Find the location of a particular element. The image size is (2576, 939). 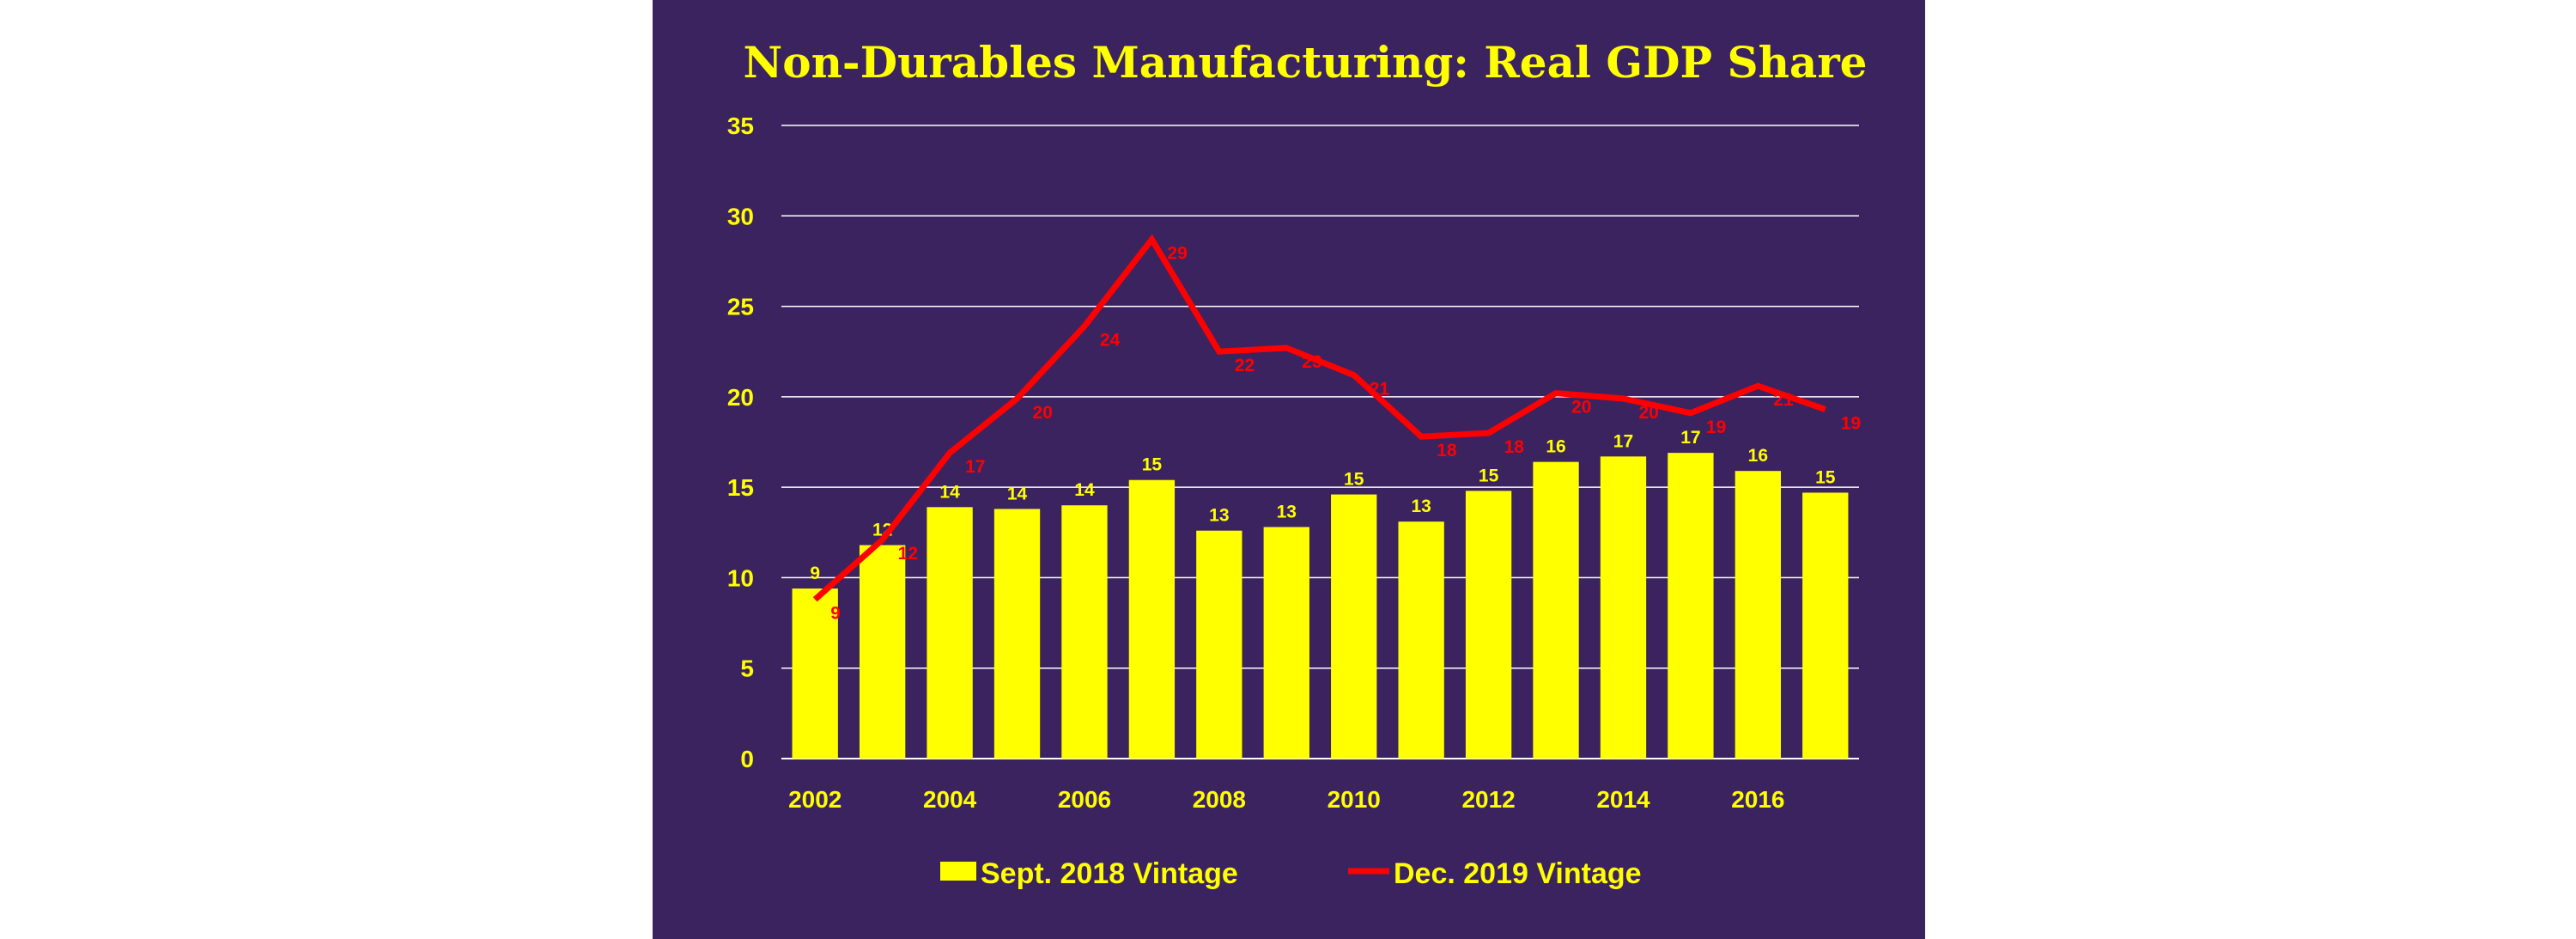

y-tick-label: 15 is located at coordinates (740, 487).